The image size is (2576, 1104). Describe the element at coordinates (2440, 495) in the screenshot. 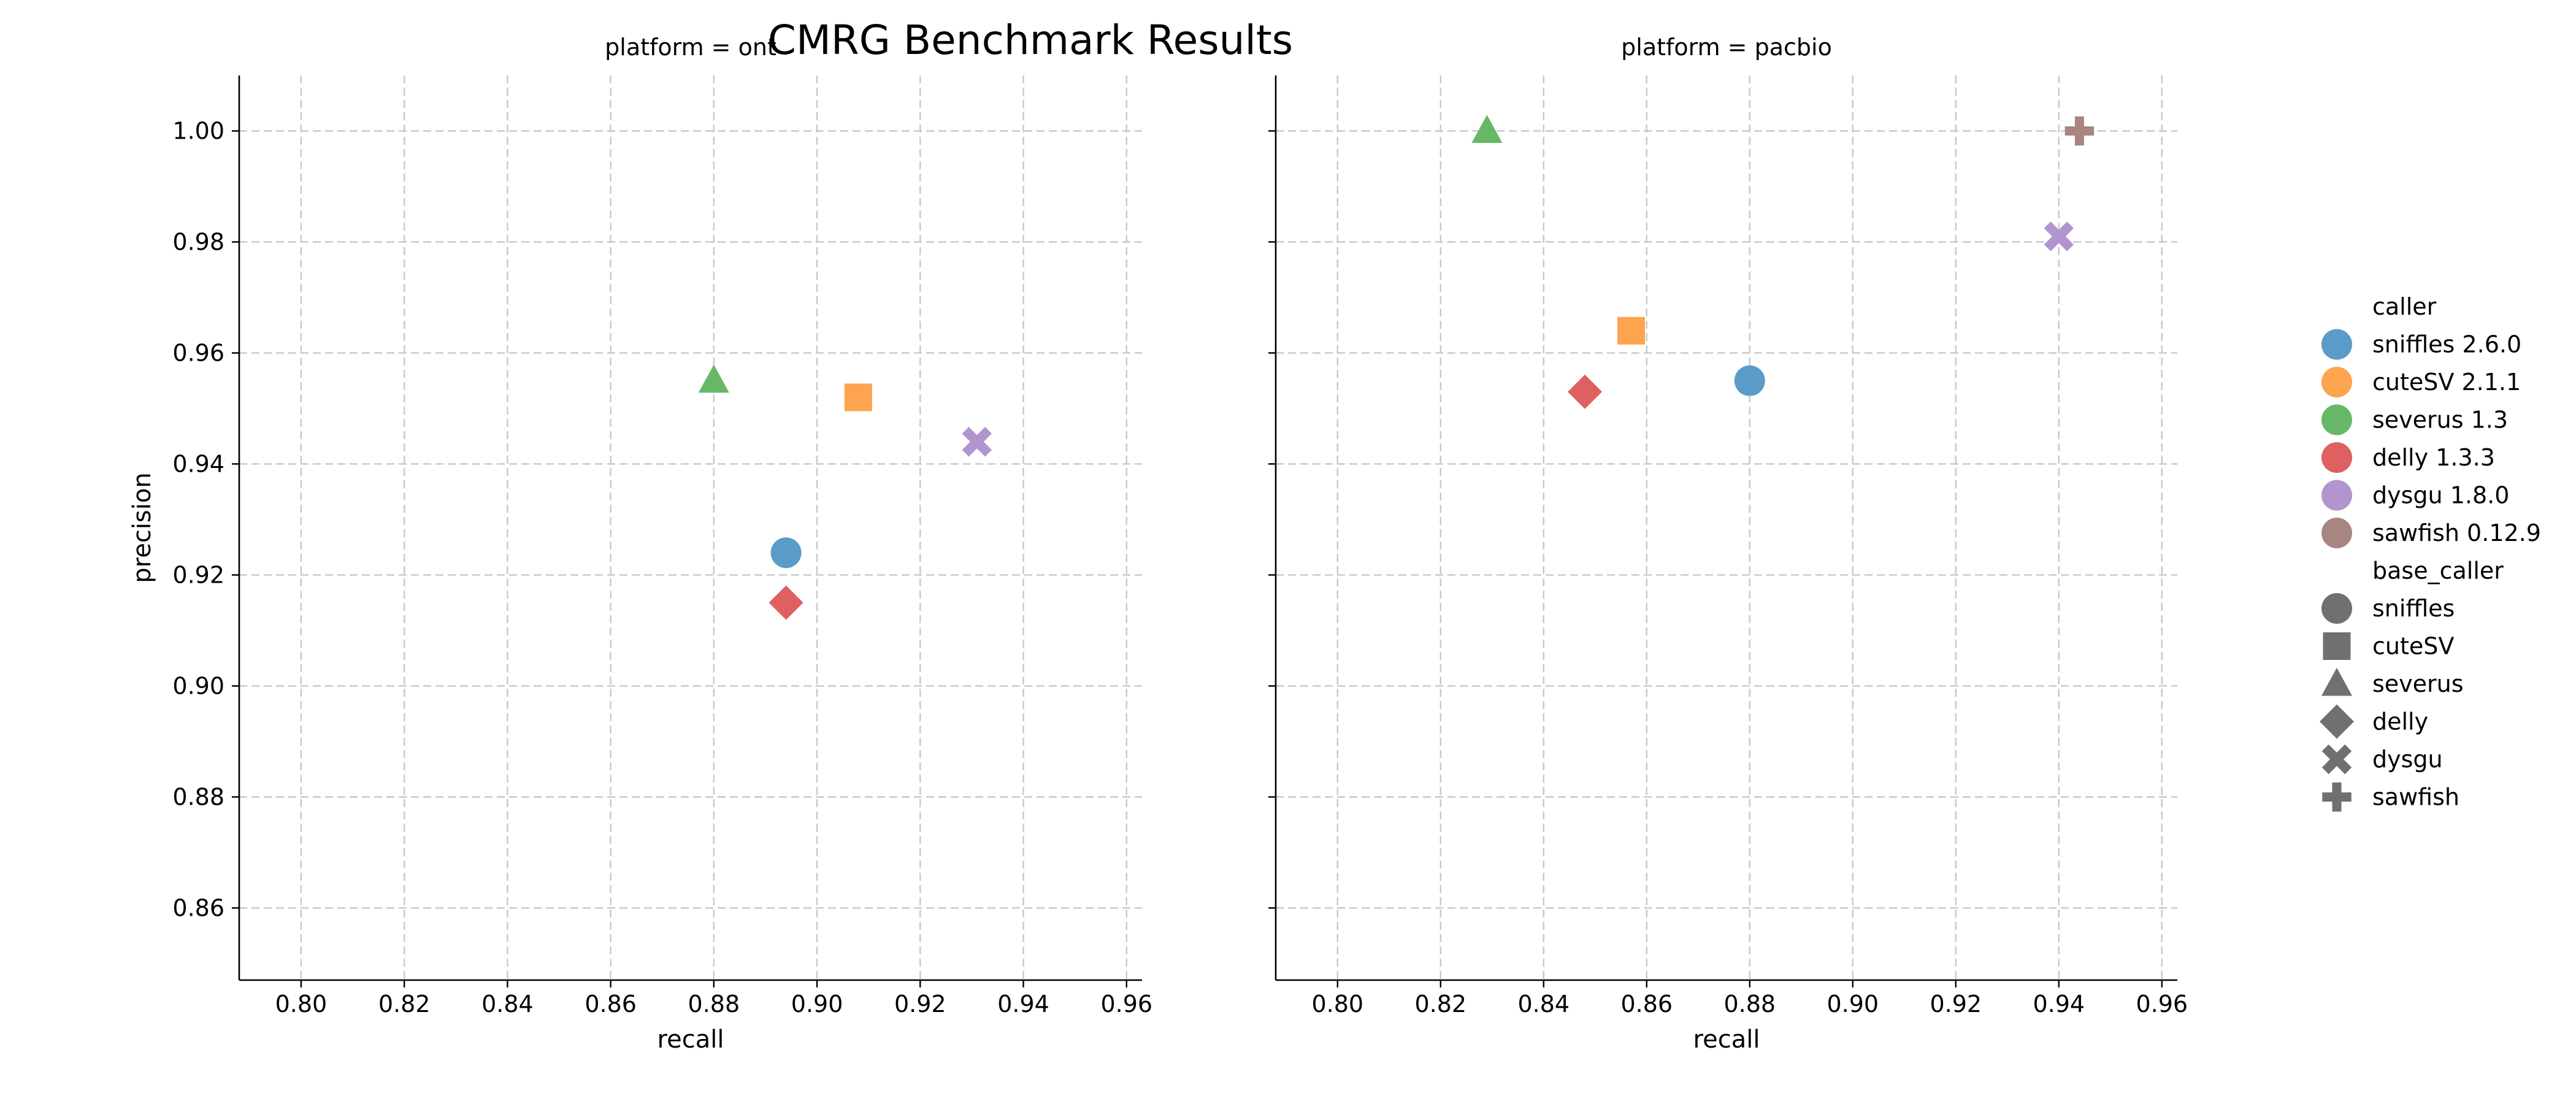

I see `legend-label-dysgu-1-8-0: dysgu 1.8.0` at that location.